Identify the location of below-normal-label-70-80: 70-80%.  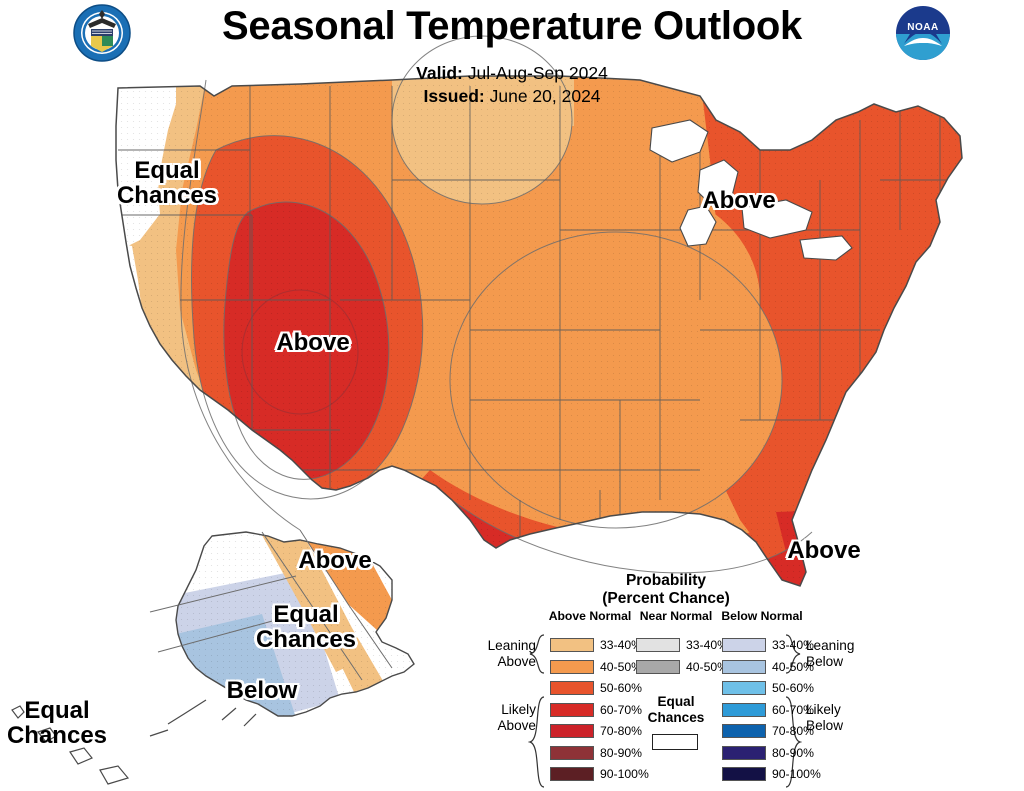
(793, 731).